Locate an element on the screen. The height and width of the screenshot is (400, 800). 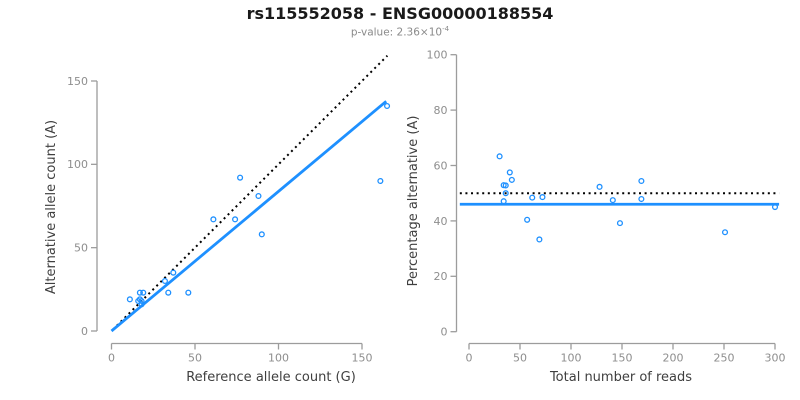
x-axis-tick-label: 200 is located at coordinates (673, 358).